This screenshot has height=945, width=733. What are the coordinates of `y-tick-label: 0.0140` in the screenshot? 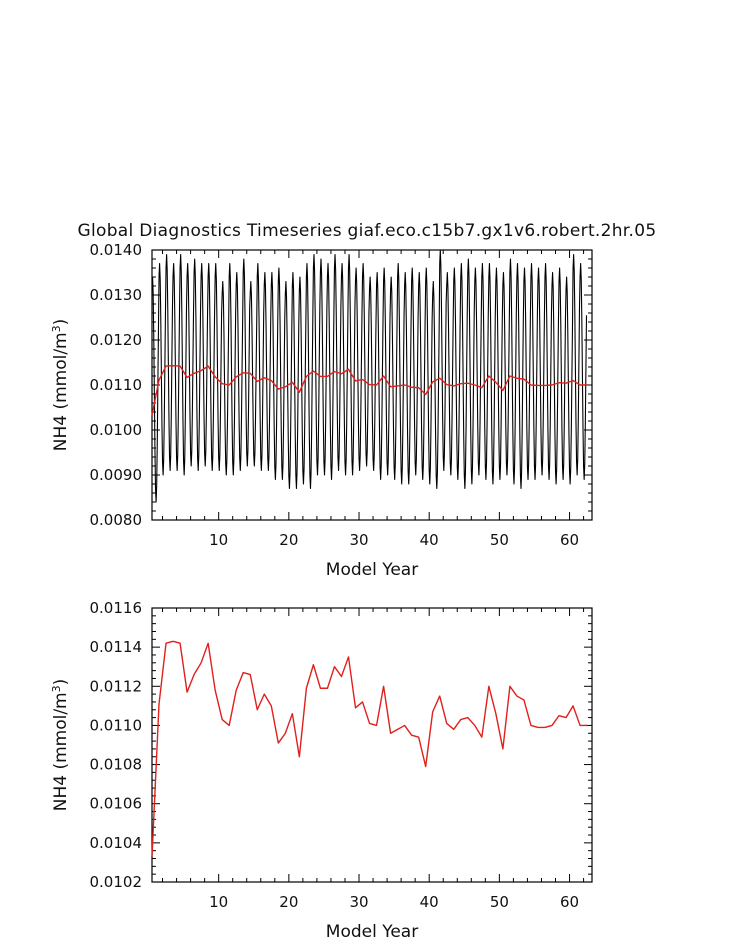 It's located at (116, 250).